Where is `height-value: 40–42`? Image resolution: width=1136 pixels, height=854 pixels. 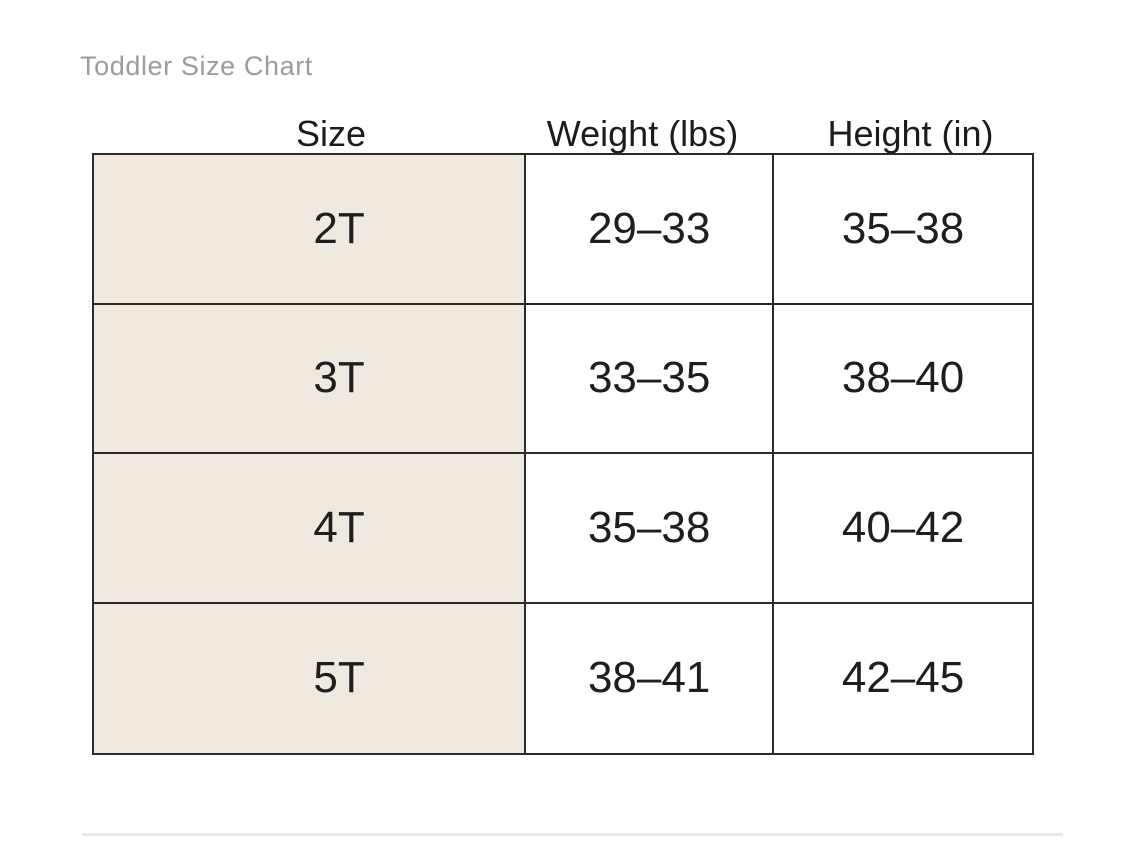 height-value: 40–42 is located at coordinates (903, 527).